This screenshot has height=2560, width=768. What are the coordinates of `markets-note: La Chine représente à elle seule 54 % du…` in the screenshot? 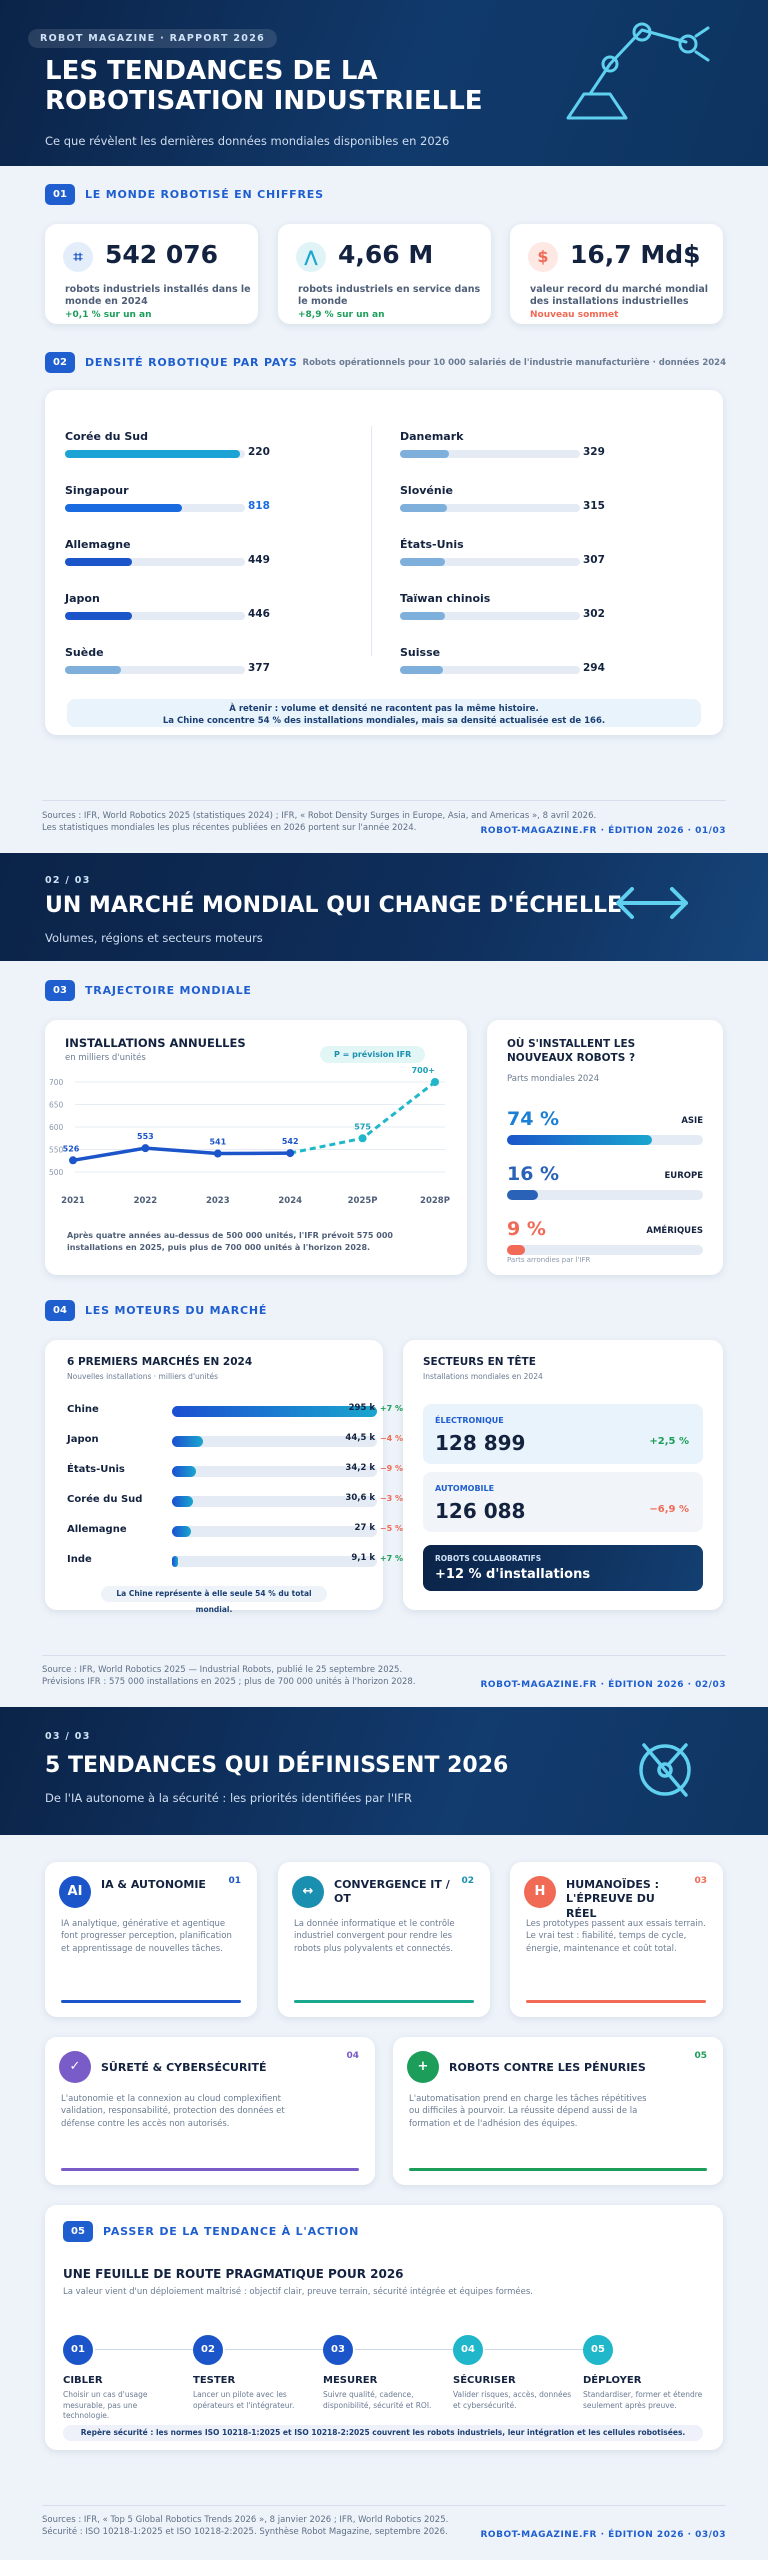 It's located at (214, 1600).